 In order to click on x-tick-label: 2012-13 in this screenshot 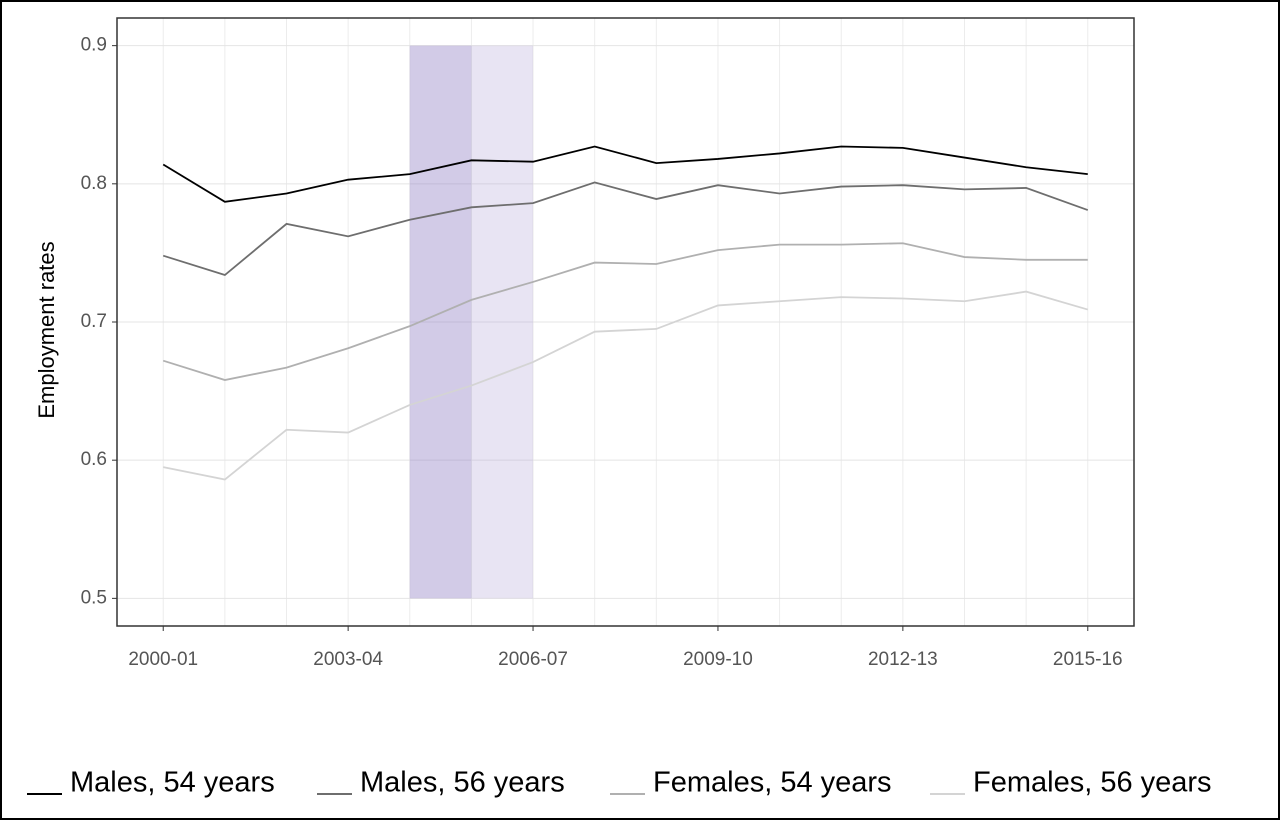, I will do `click(903, 659)`.